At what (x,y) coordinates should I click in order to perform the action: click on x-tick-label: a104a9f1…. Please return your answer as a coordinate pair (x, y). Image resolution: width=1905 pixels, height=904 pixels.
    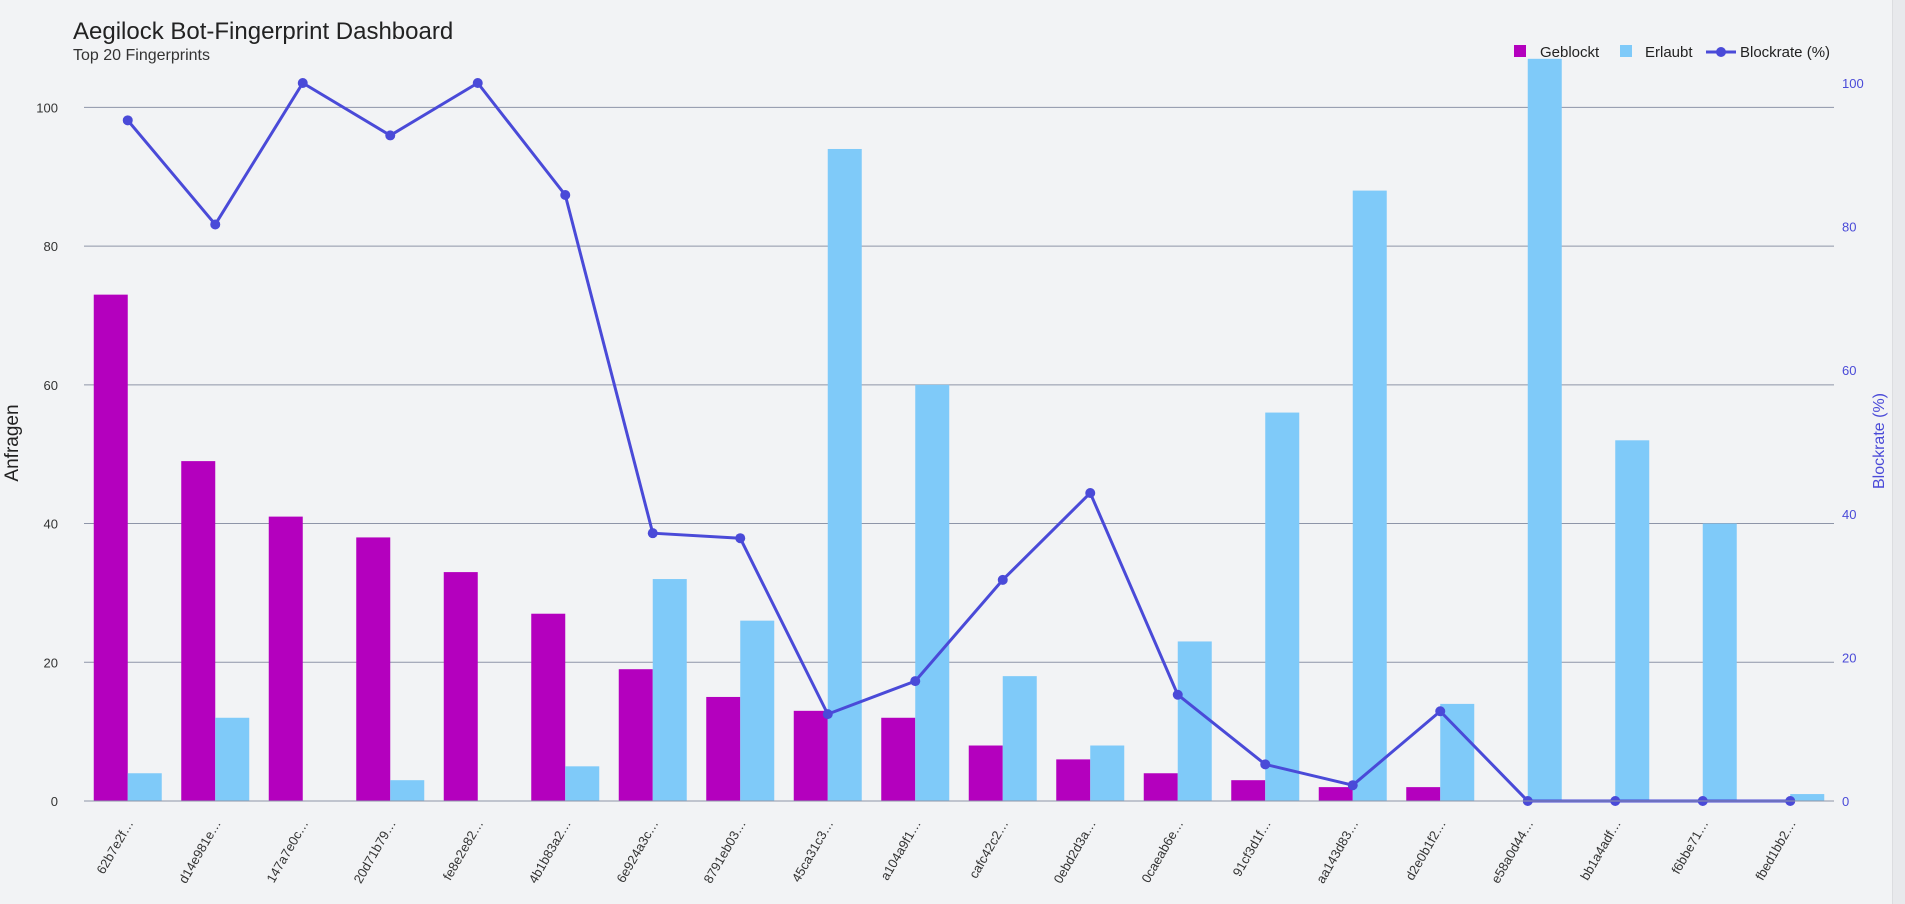
    Looking at the image, I should click on (900, 850).